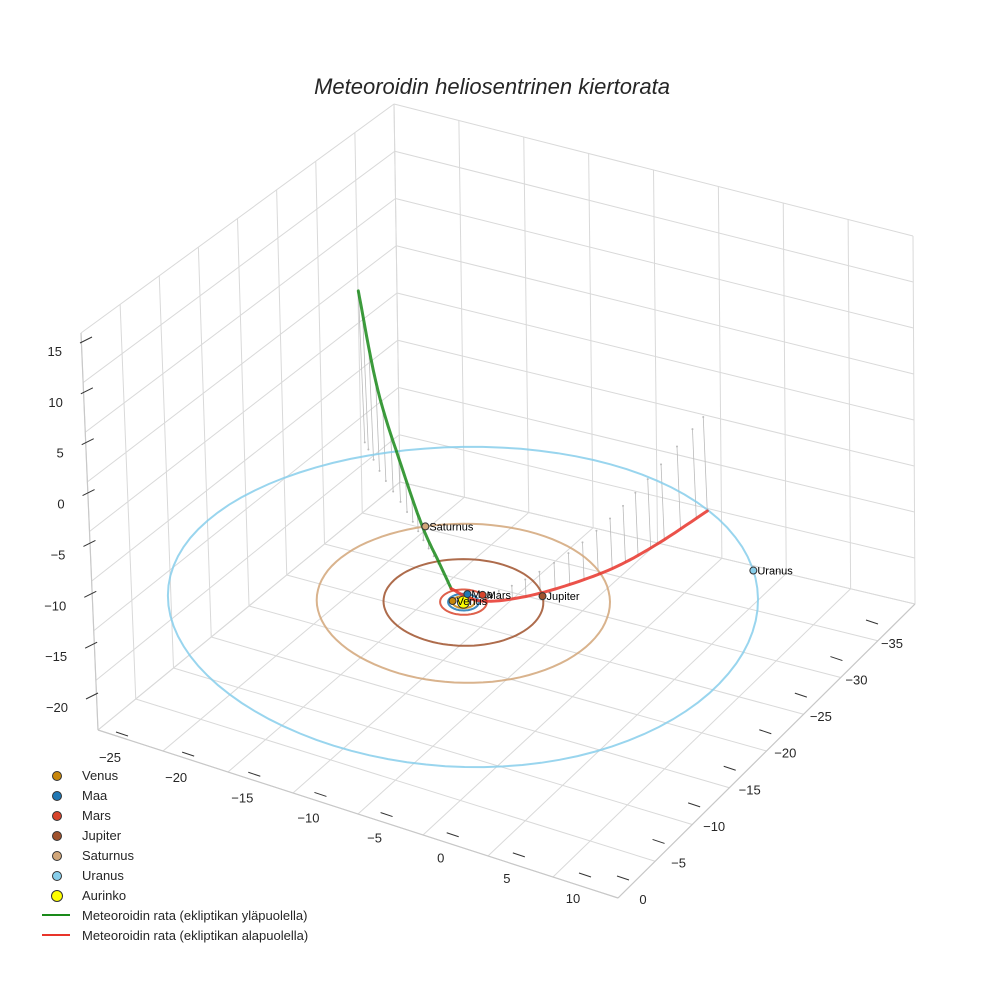  Describe the element at coordinates (856, 680) in the screenshot. I see `y-tick-label: −30` at that location.